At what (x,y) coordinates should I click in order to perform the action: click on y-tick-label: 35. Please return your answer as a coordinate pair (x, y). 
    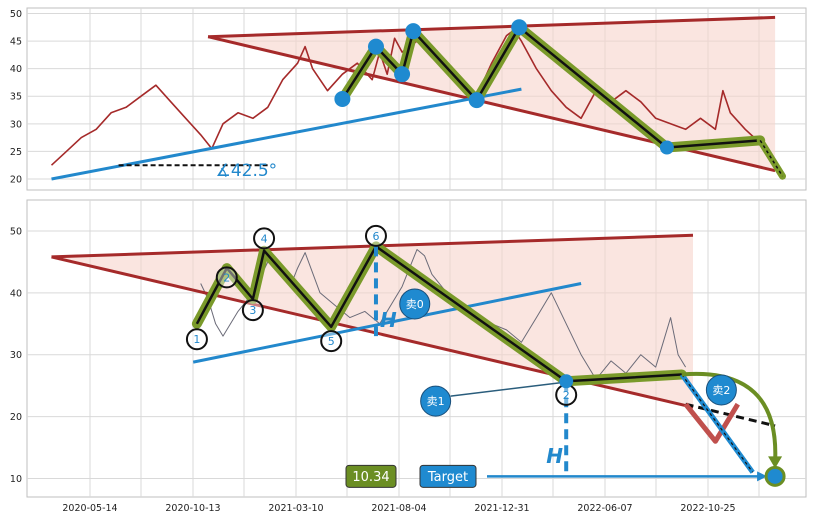
    Looking at the image, I should click on (16, 97).